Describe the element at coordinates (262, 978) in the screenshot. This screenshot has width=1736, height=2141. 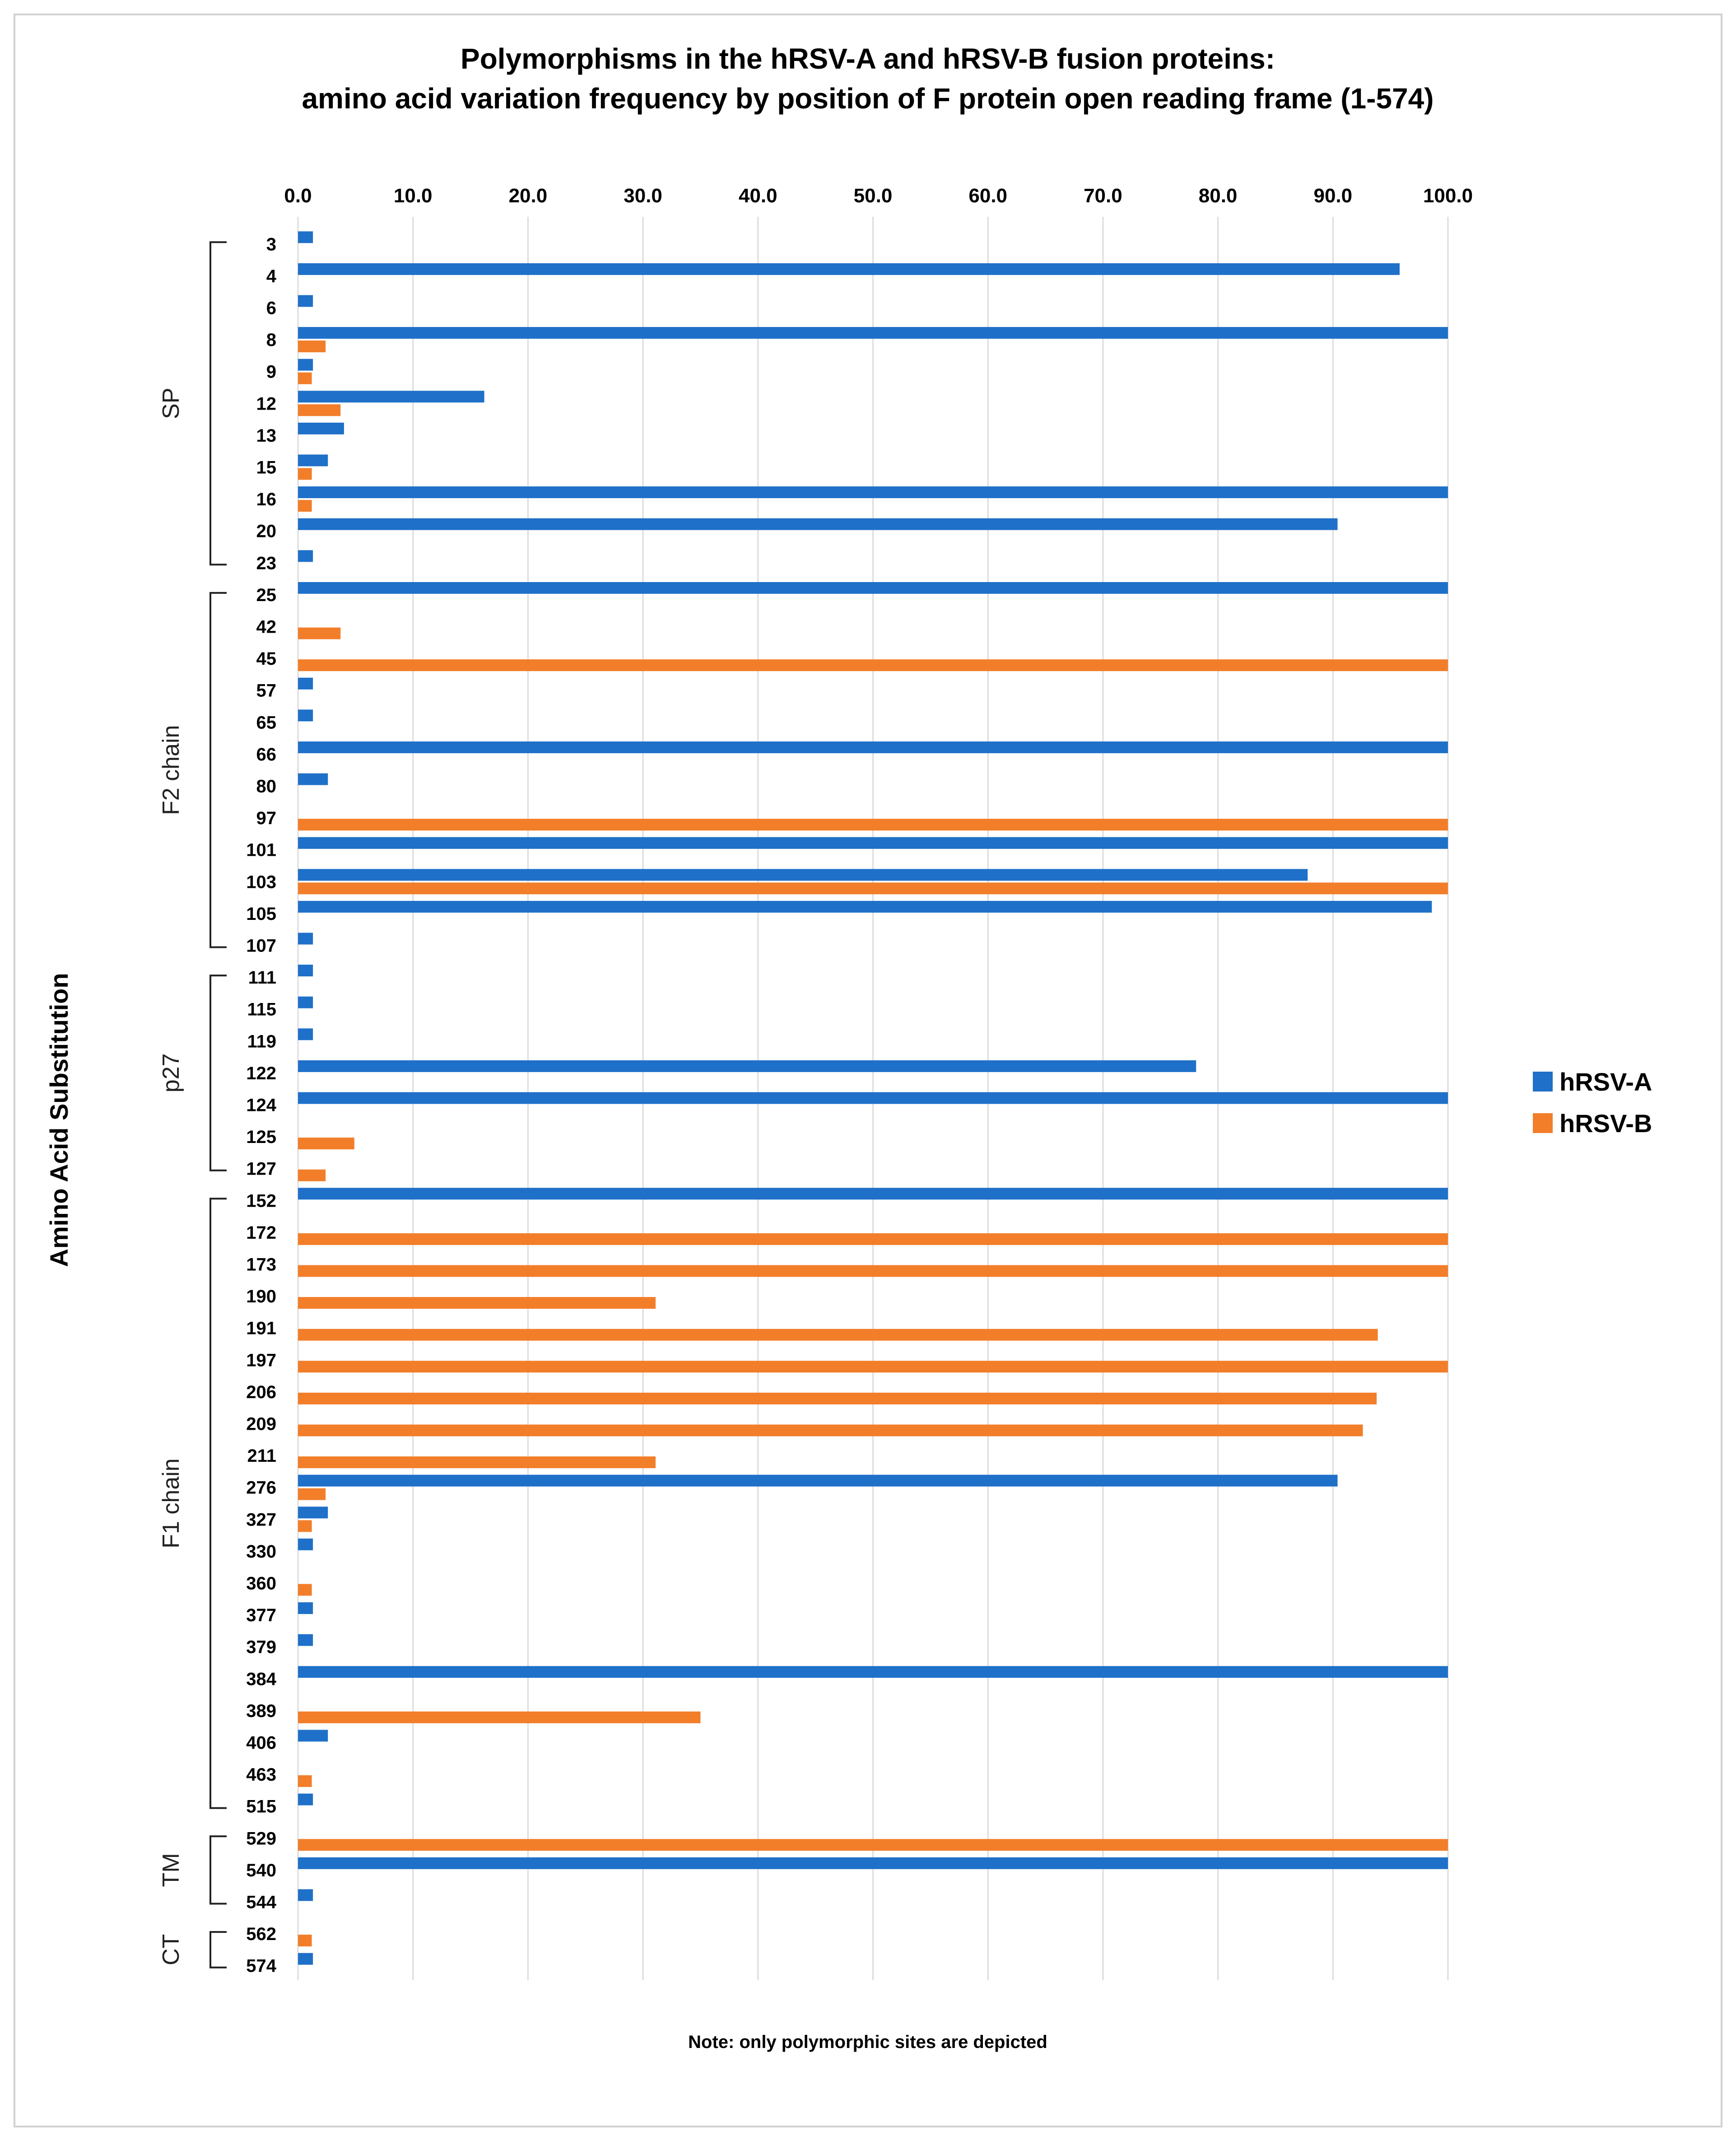
I see `category-label: 111` at that location.